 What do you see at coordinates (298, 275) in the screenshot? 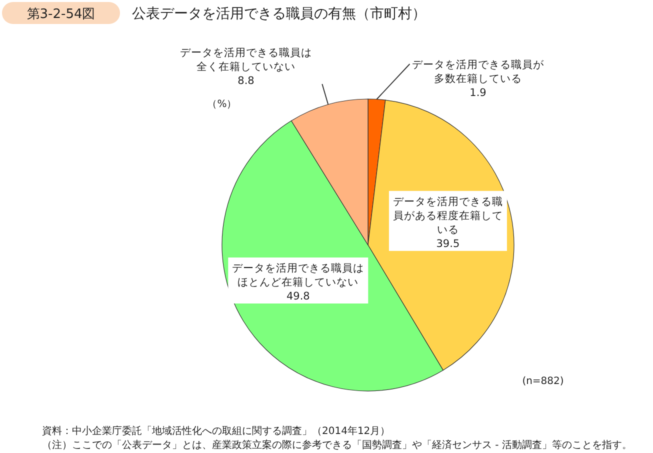
I see `slice-label: データを活用できる職員はほとんど在籍していない` at bounding box center [298, 275].